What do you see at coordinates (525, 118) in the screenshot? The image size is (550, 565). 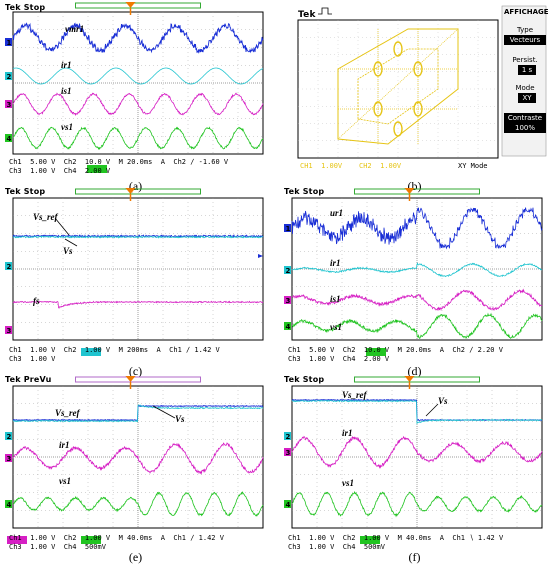 I see `menu-contrast-label: Contraste` at bounding box center [525, 118].